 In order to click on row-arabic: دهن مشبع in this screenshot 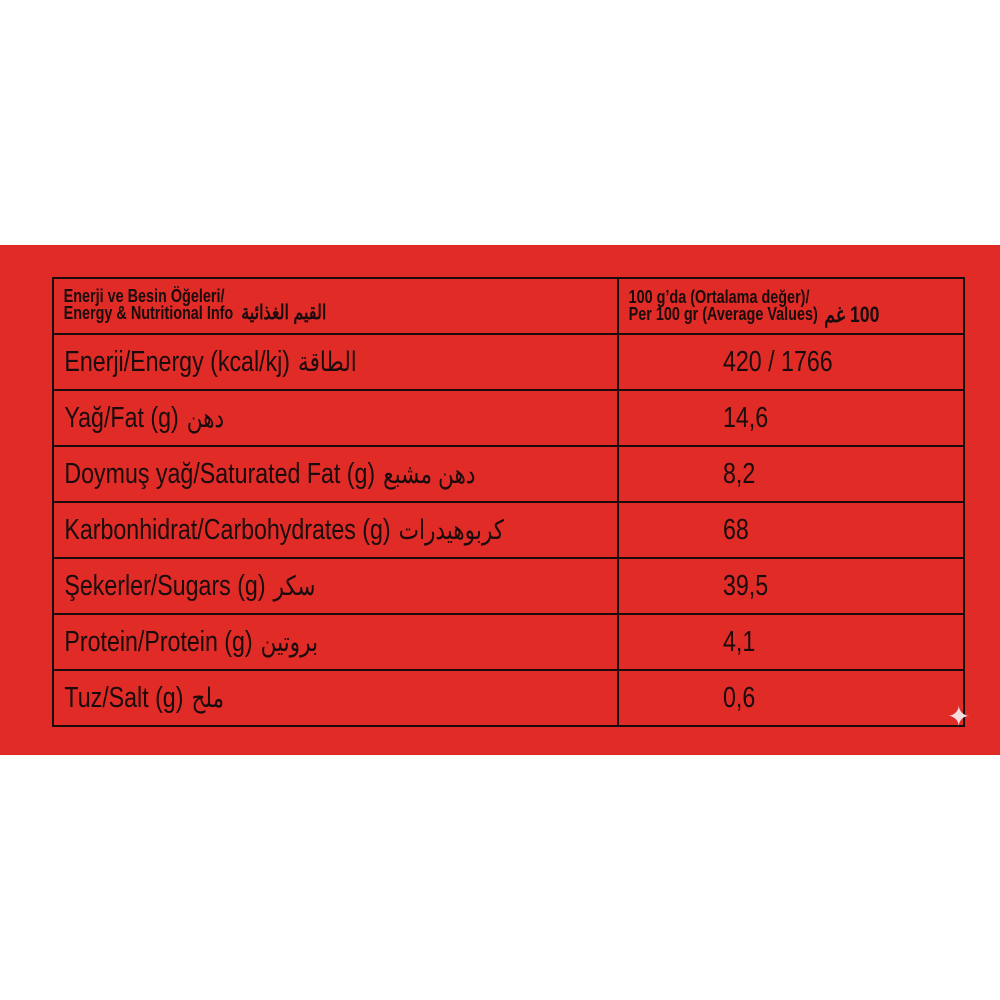, I will do `click(429, 473)`.